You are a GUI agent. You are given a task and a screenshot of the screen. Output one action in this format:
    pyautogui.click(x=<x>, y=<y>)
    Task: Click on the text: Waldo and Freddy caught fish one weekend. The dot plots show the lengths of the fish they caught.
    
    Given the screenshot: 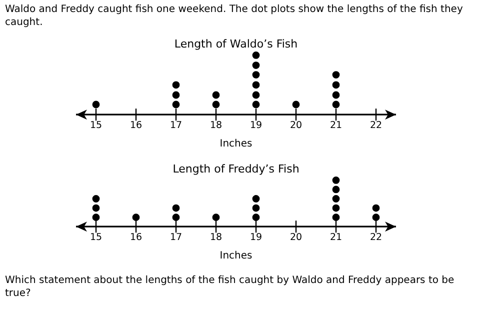 What is the action you would take?
    pyautogui.click(x=234, y=16)
    